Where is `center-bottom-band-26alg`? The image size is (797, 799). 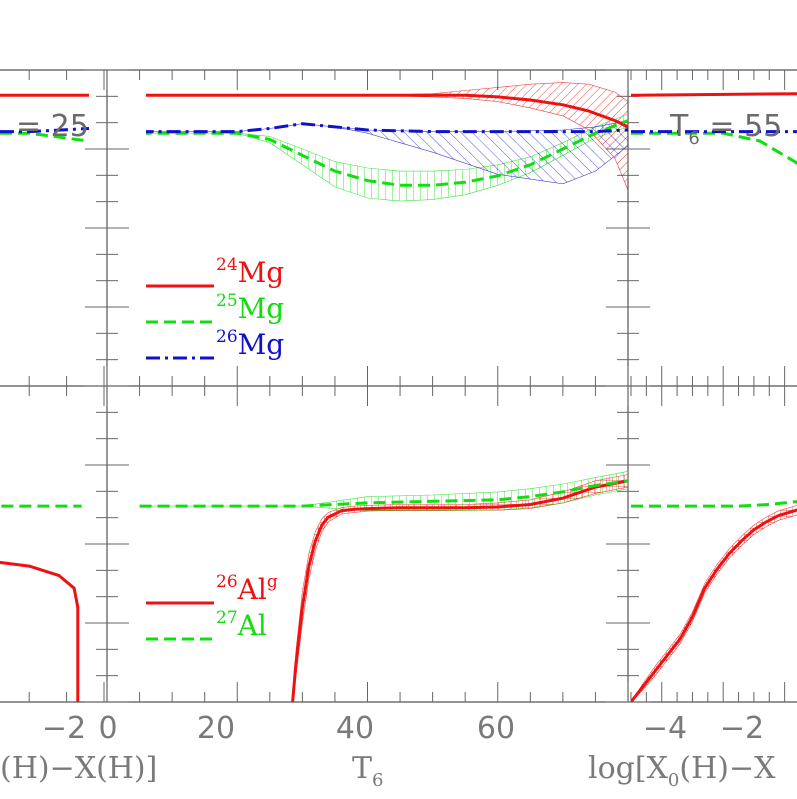
center-bottom-band-26alg is located at coordinates (460, 588).